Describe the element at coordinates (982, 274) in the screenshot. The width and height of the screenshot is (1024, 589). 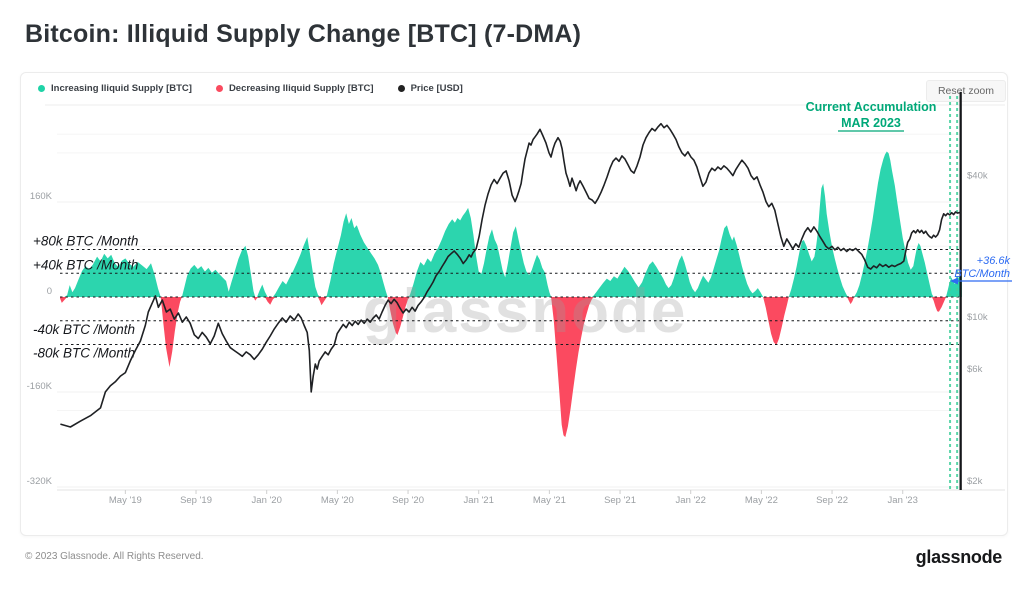
I see `current-value-line2: BTC/Month` at that location.